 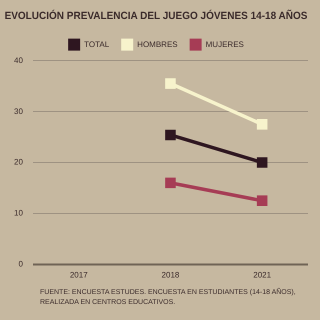 What do you see at coordinates (19, 213) in the screenshot?
I see `y-tick-label: 10` at bounding box center [19, 213].